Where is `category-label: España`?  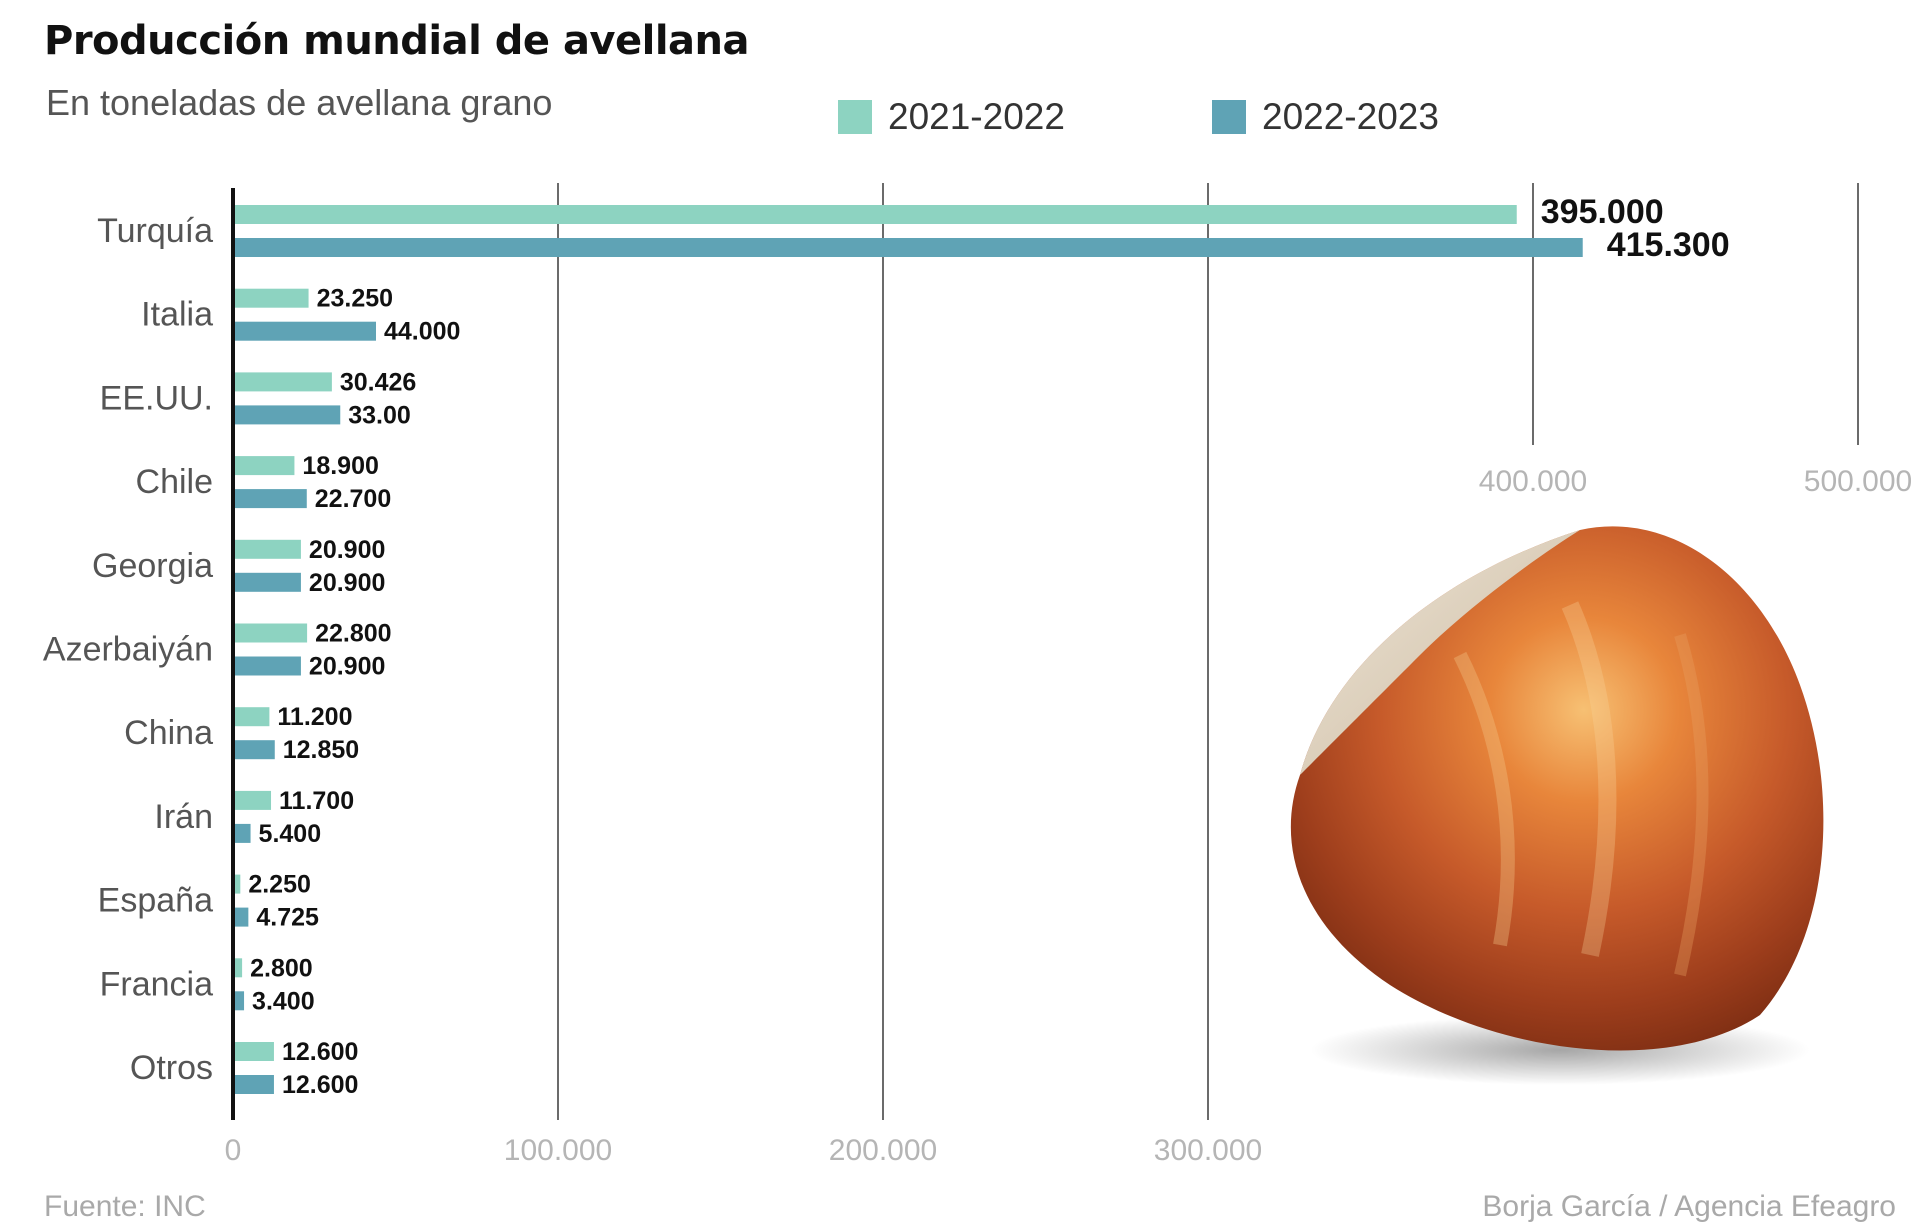
category-label: España is located at coordinates (155, 901).